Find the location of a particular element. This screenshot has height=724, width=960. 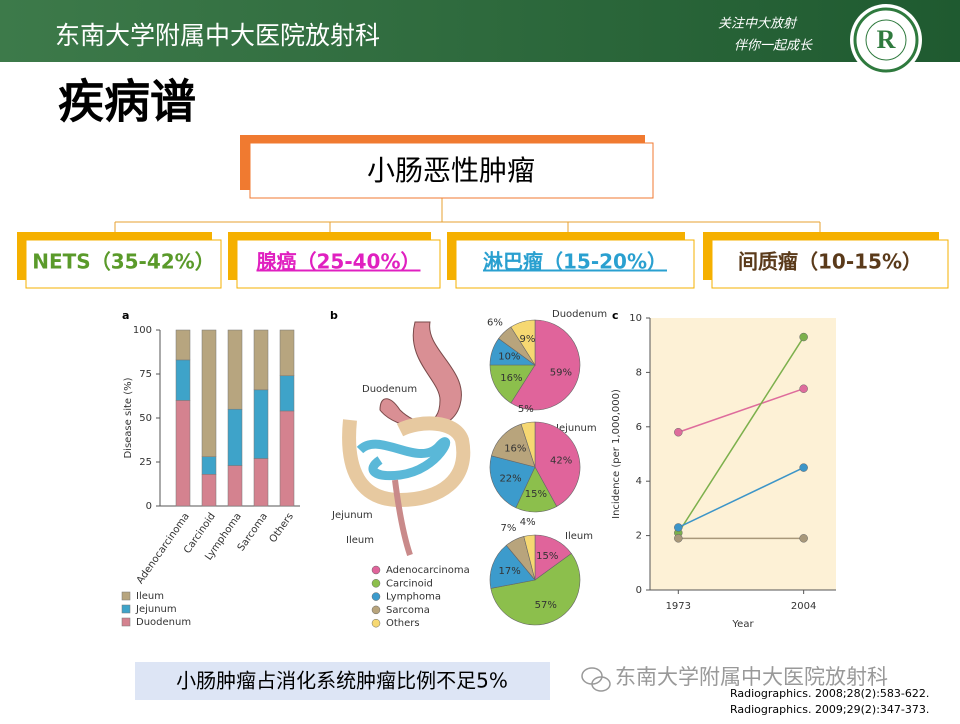

pie-value-label: 6% is located at coordinates (495, 322).